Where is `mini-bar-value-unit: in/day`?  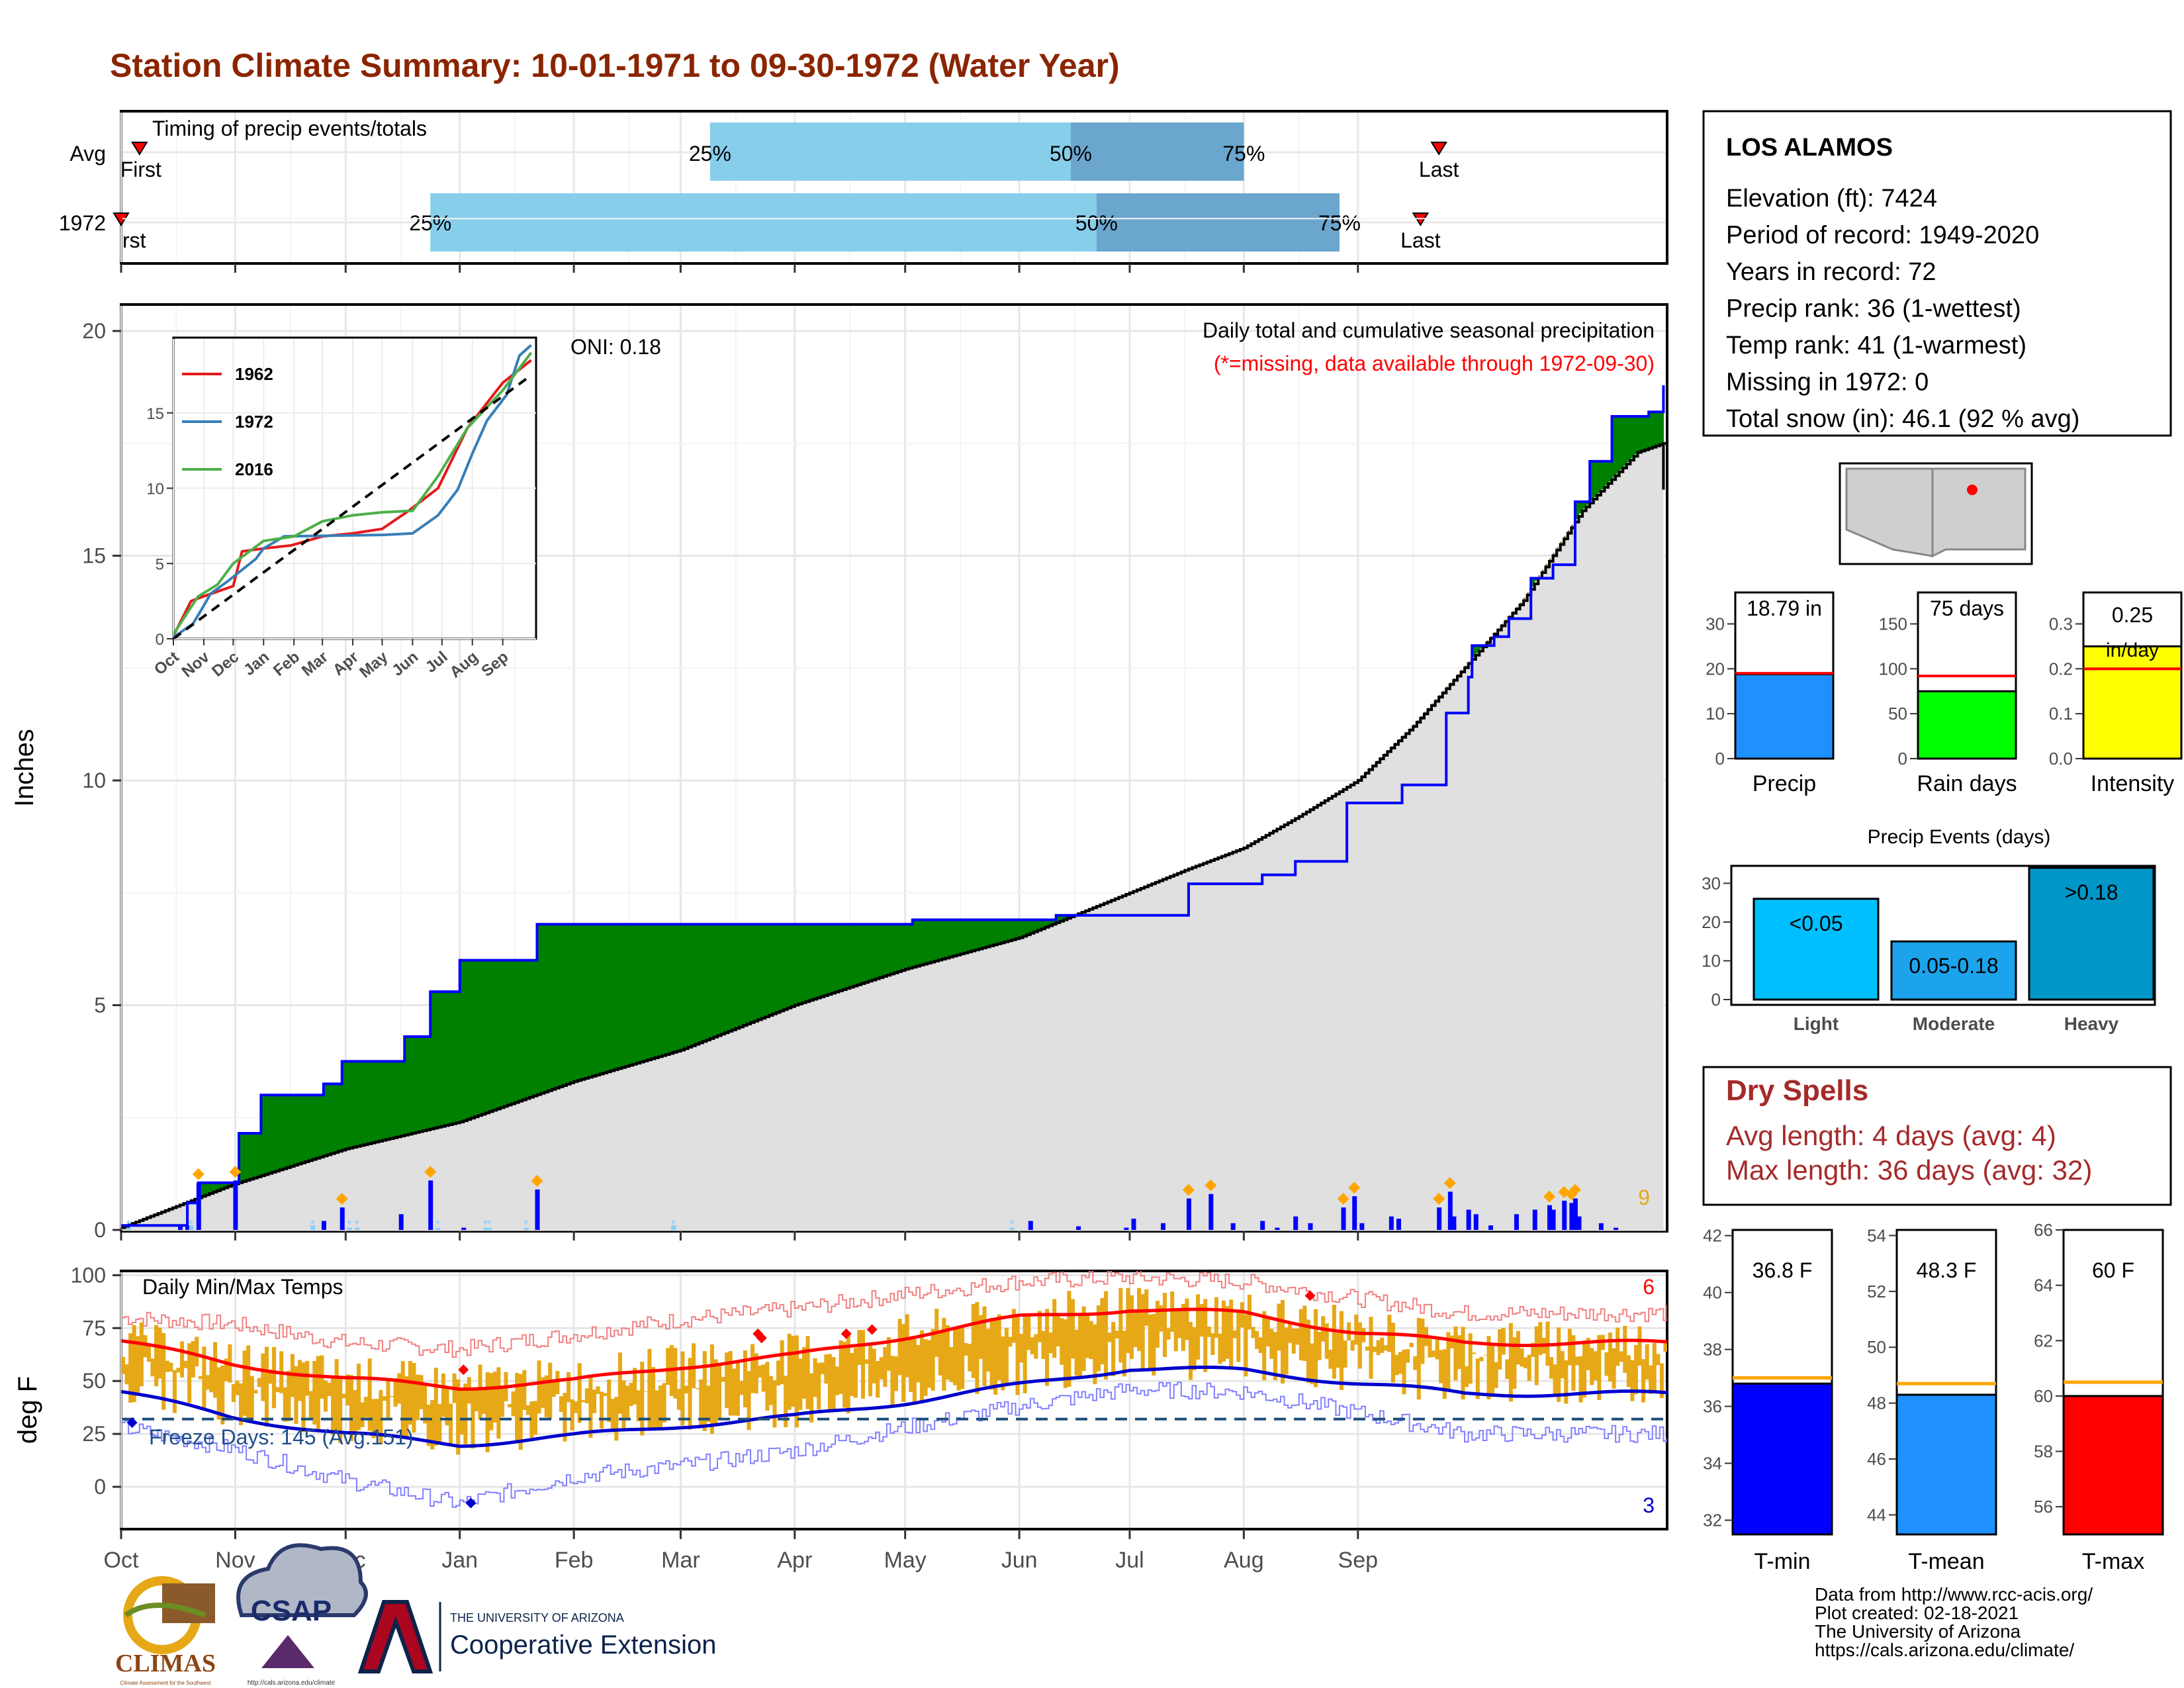 mini-bar-value-unit: in/day is located at coordinates (2132, 650).